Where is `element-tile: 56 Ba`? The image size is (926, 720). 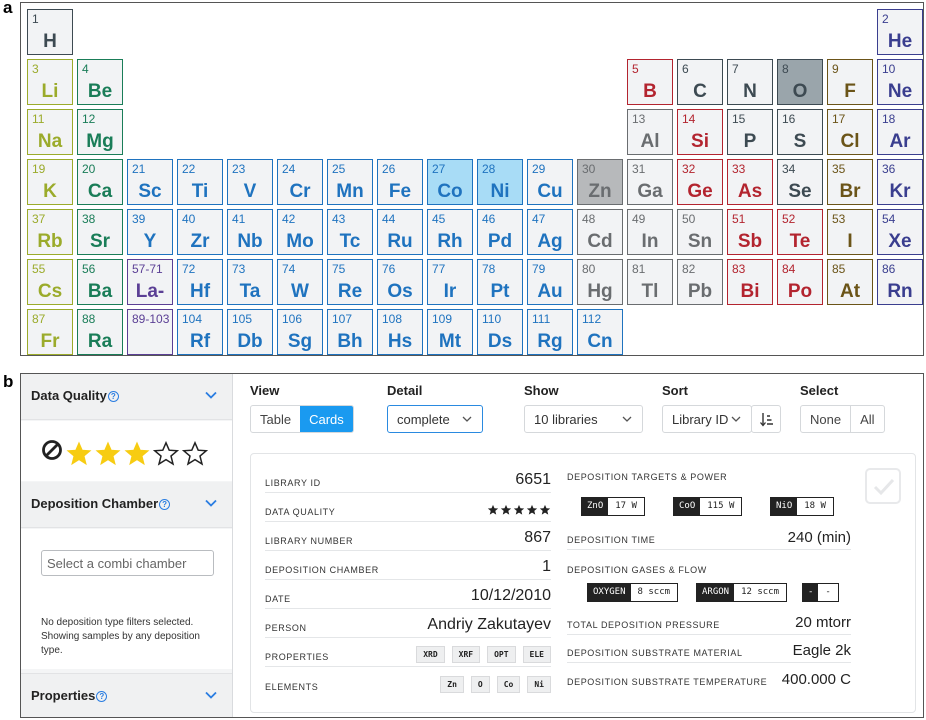 element-tile: 56 Ba is located at coordinates (100, 282).